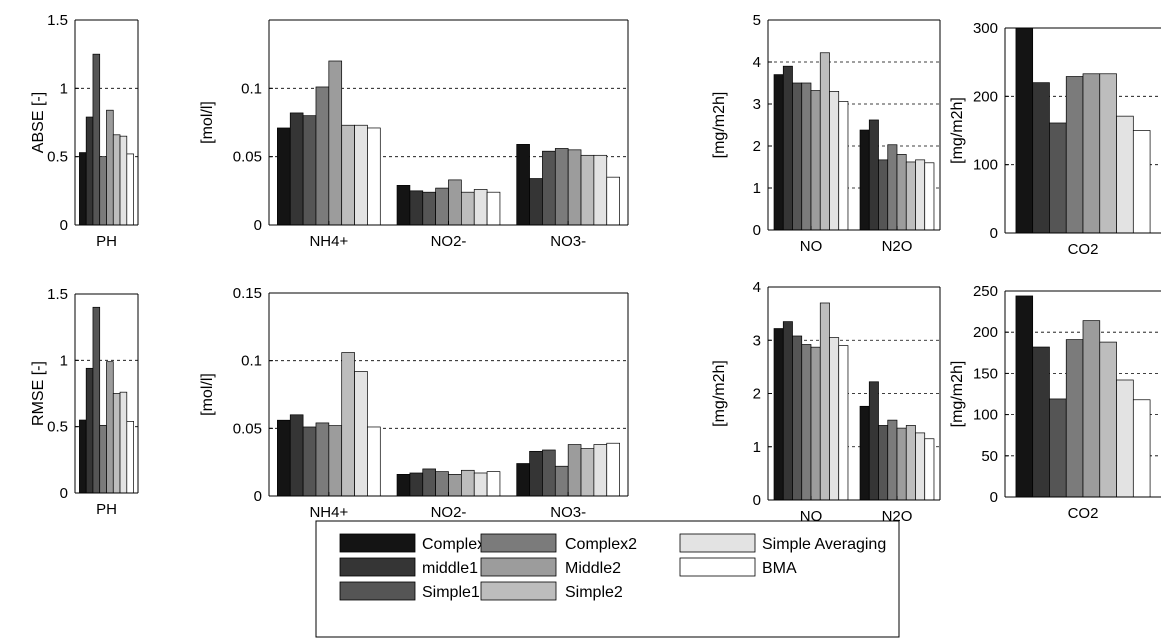  I want to click on bar-bma-n2o, so click(929, 196).